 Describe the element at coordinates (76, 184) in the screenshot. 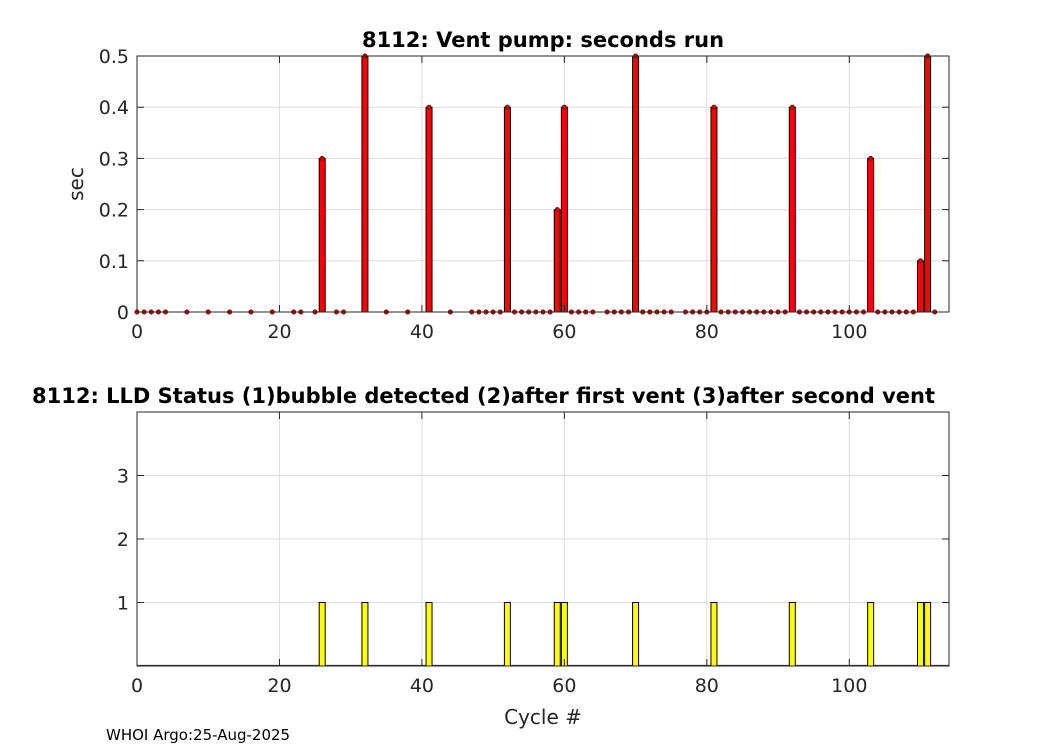

I see `y-axis-label: sec` at that location.